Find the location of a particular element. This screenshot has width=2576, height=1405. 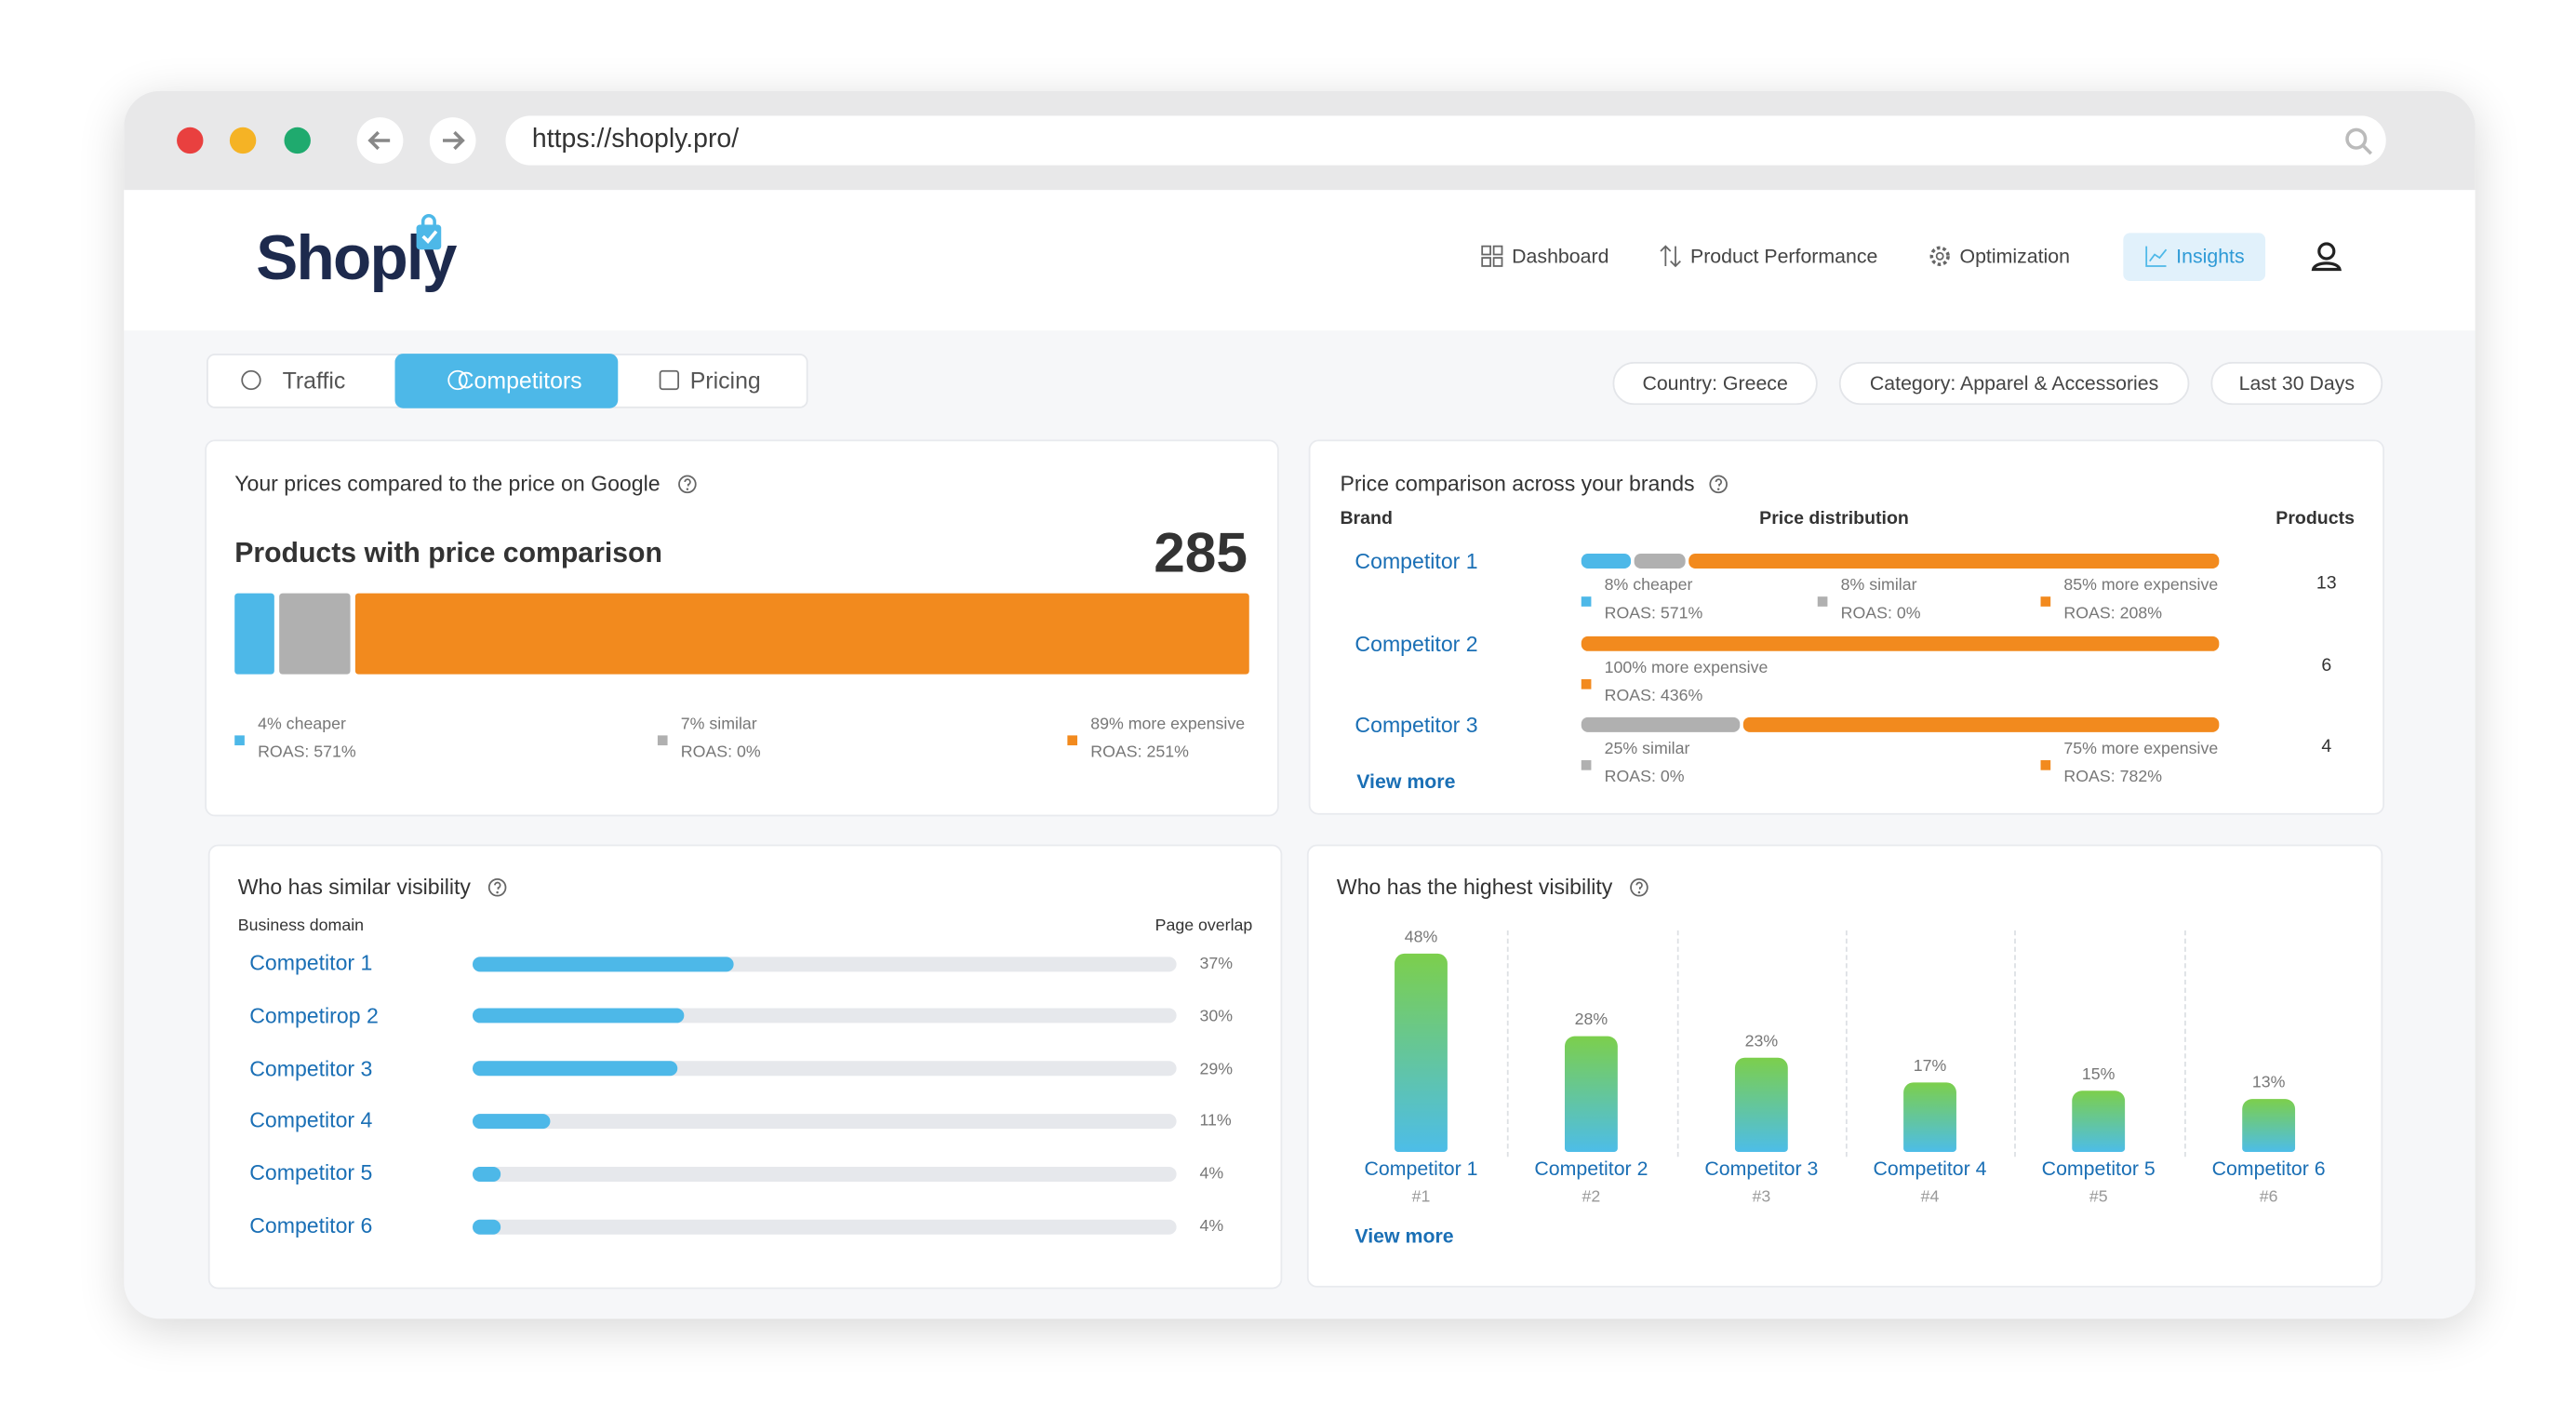

nav-icon is located at coordinates (1670, 256).